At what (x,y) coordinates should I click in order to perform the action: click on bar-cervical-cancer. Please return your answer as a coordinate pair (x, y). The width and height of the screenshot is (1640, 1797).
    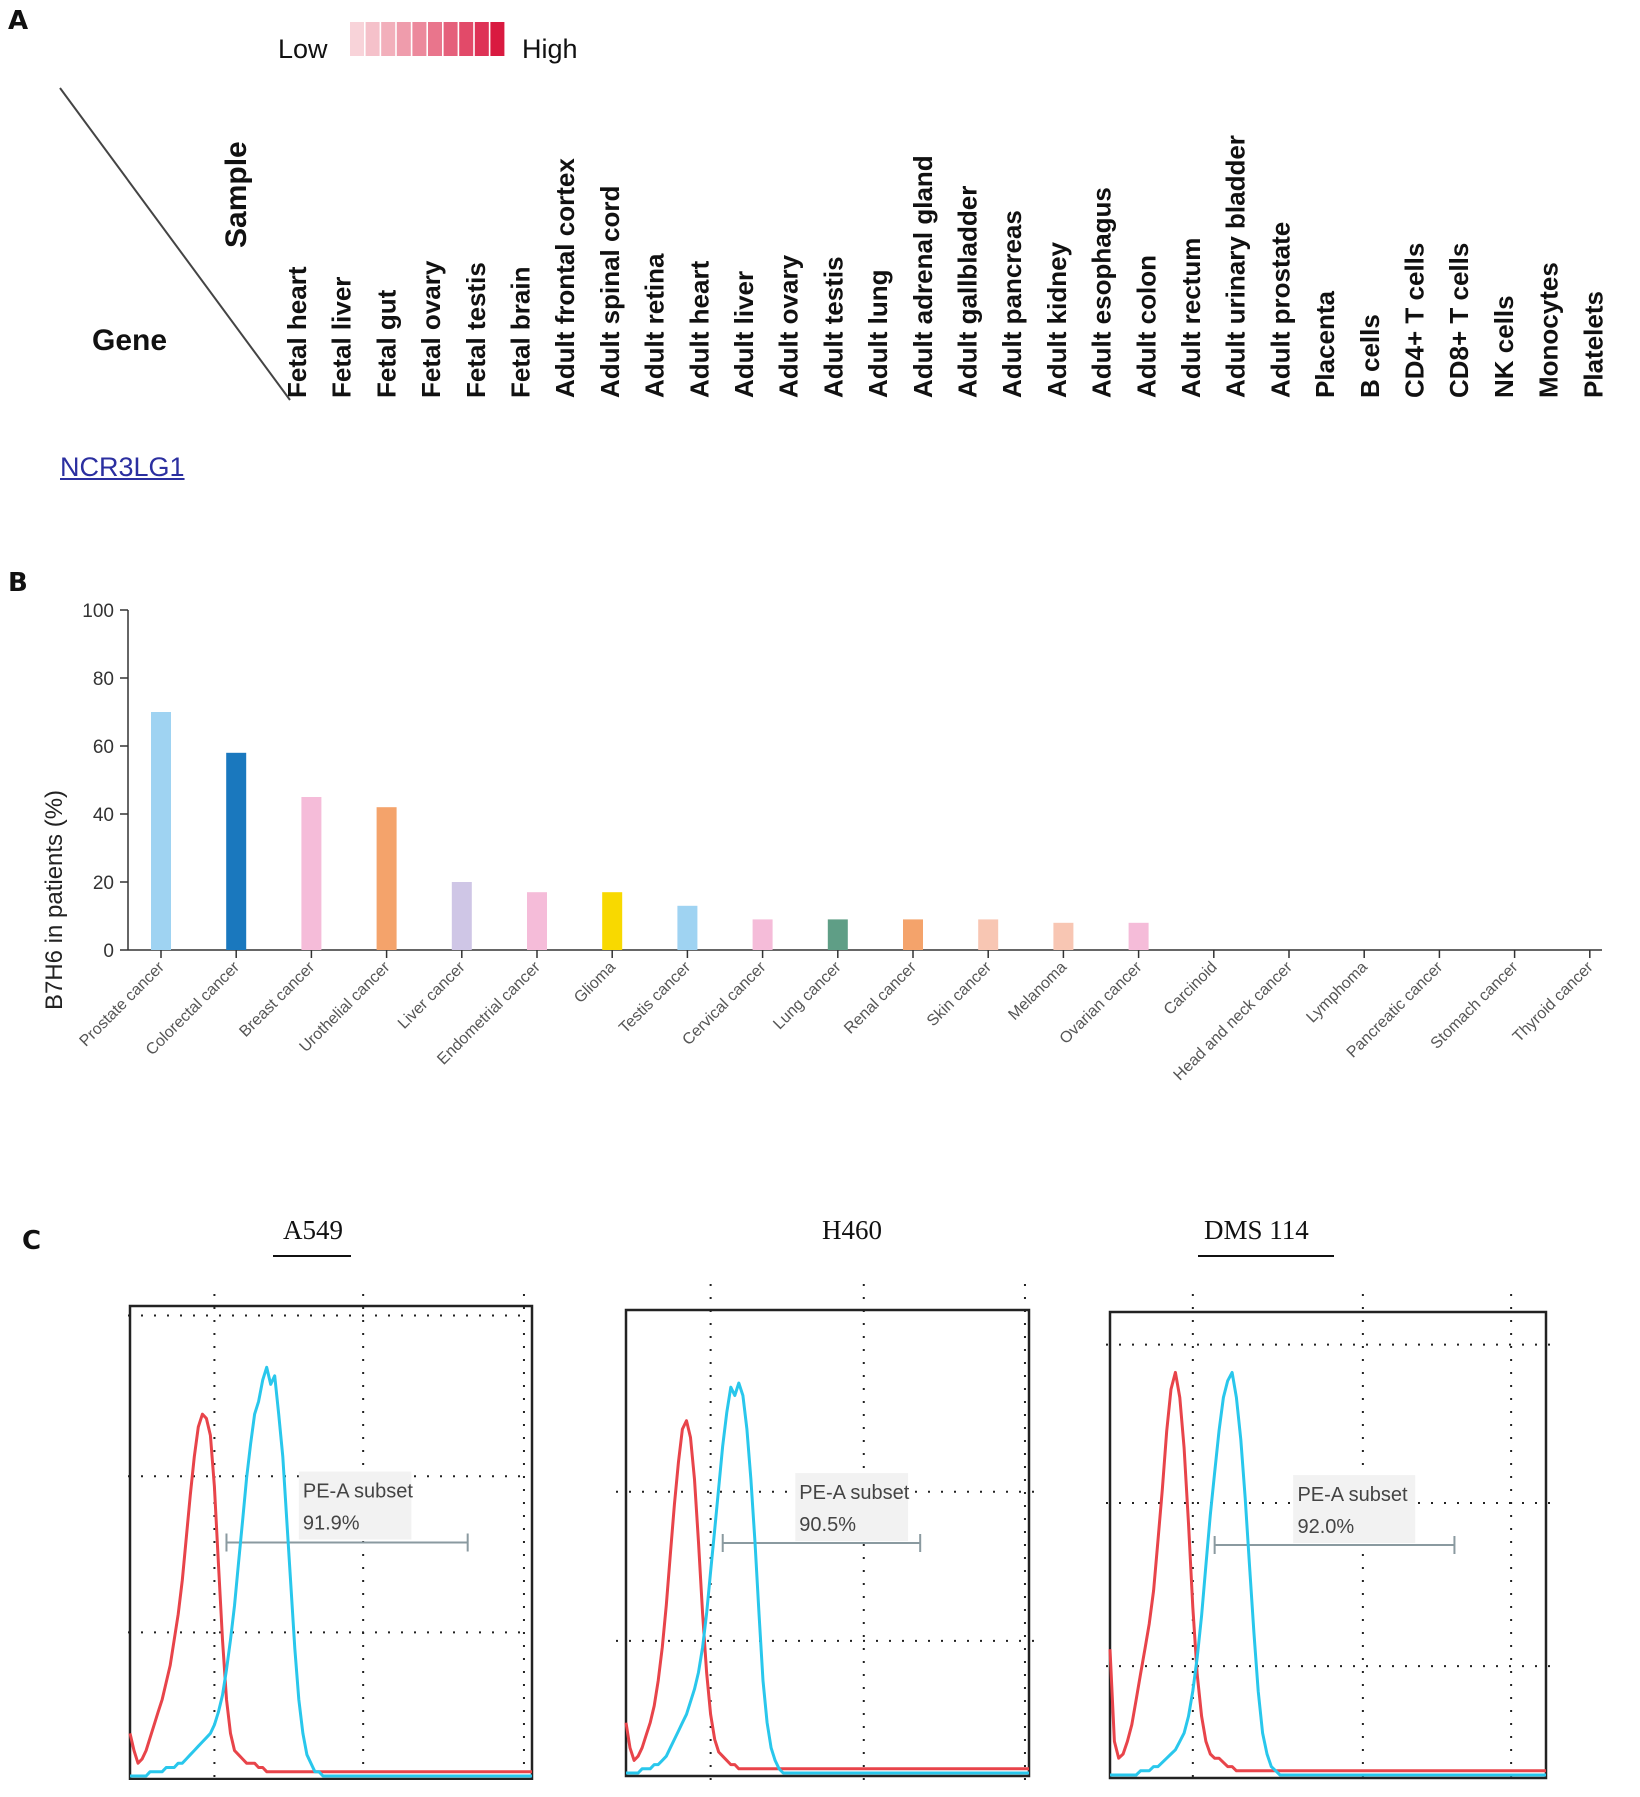
    Looking at the image, I should click on (762, 934).